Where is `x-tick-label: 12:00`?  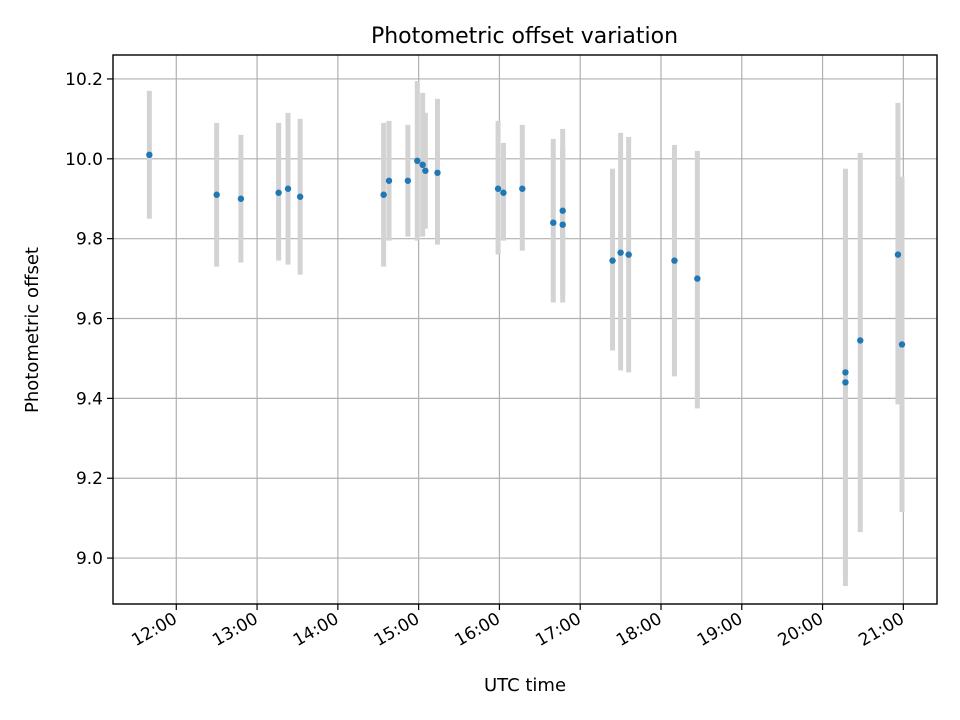
x-tick-label: 12:00 is located at coordinates (154, 630).